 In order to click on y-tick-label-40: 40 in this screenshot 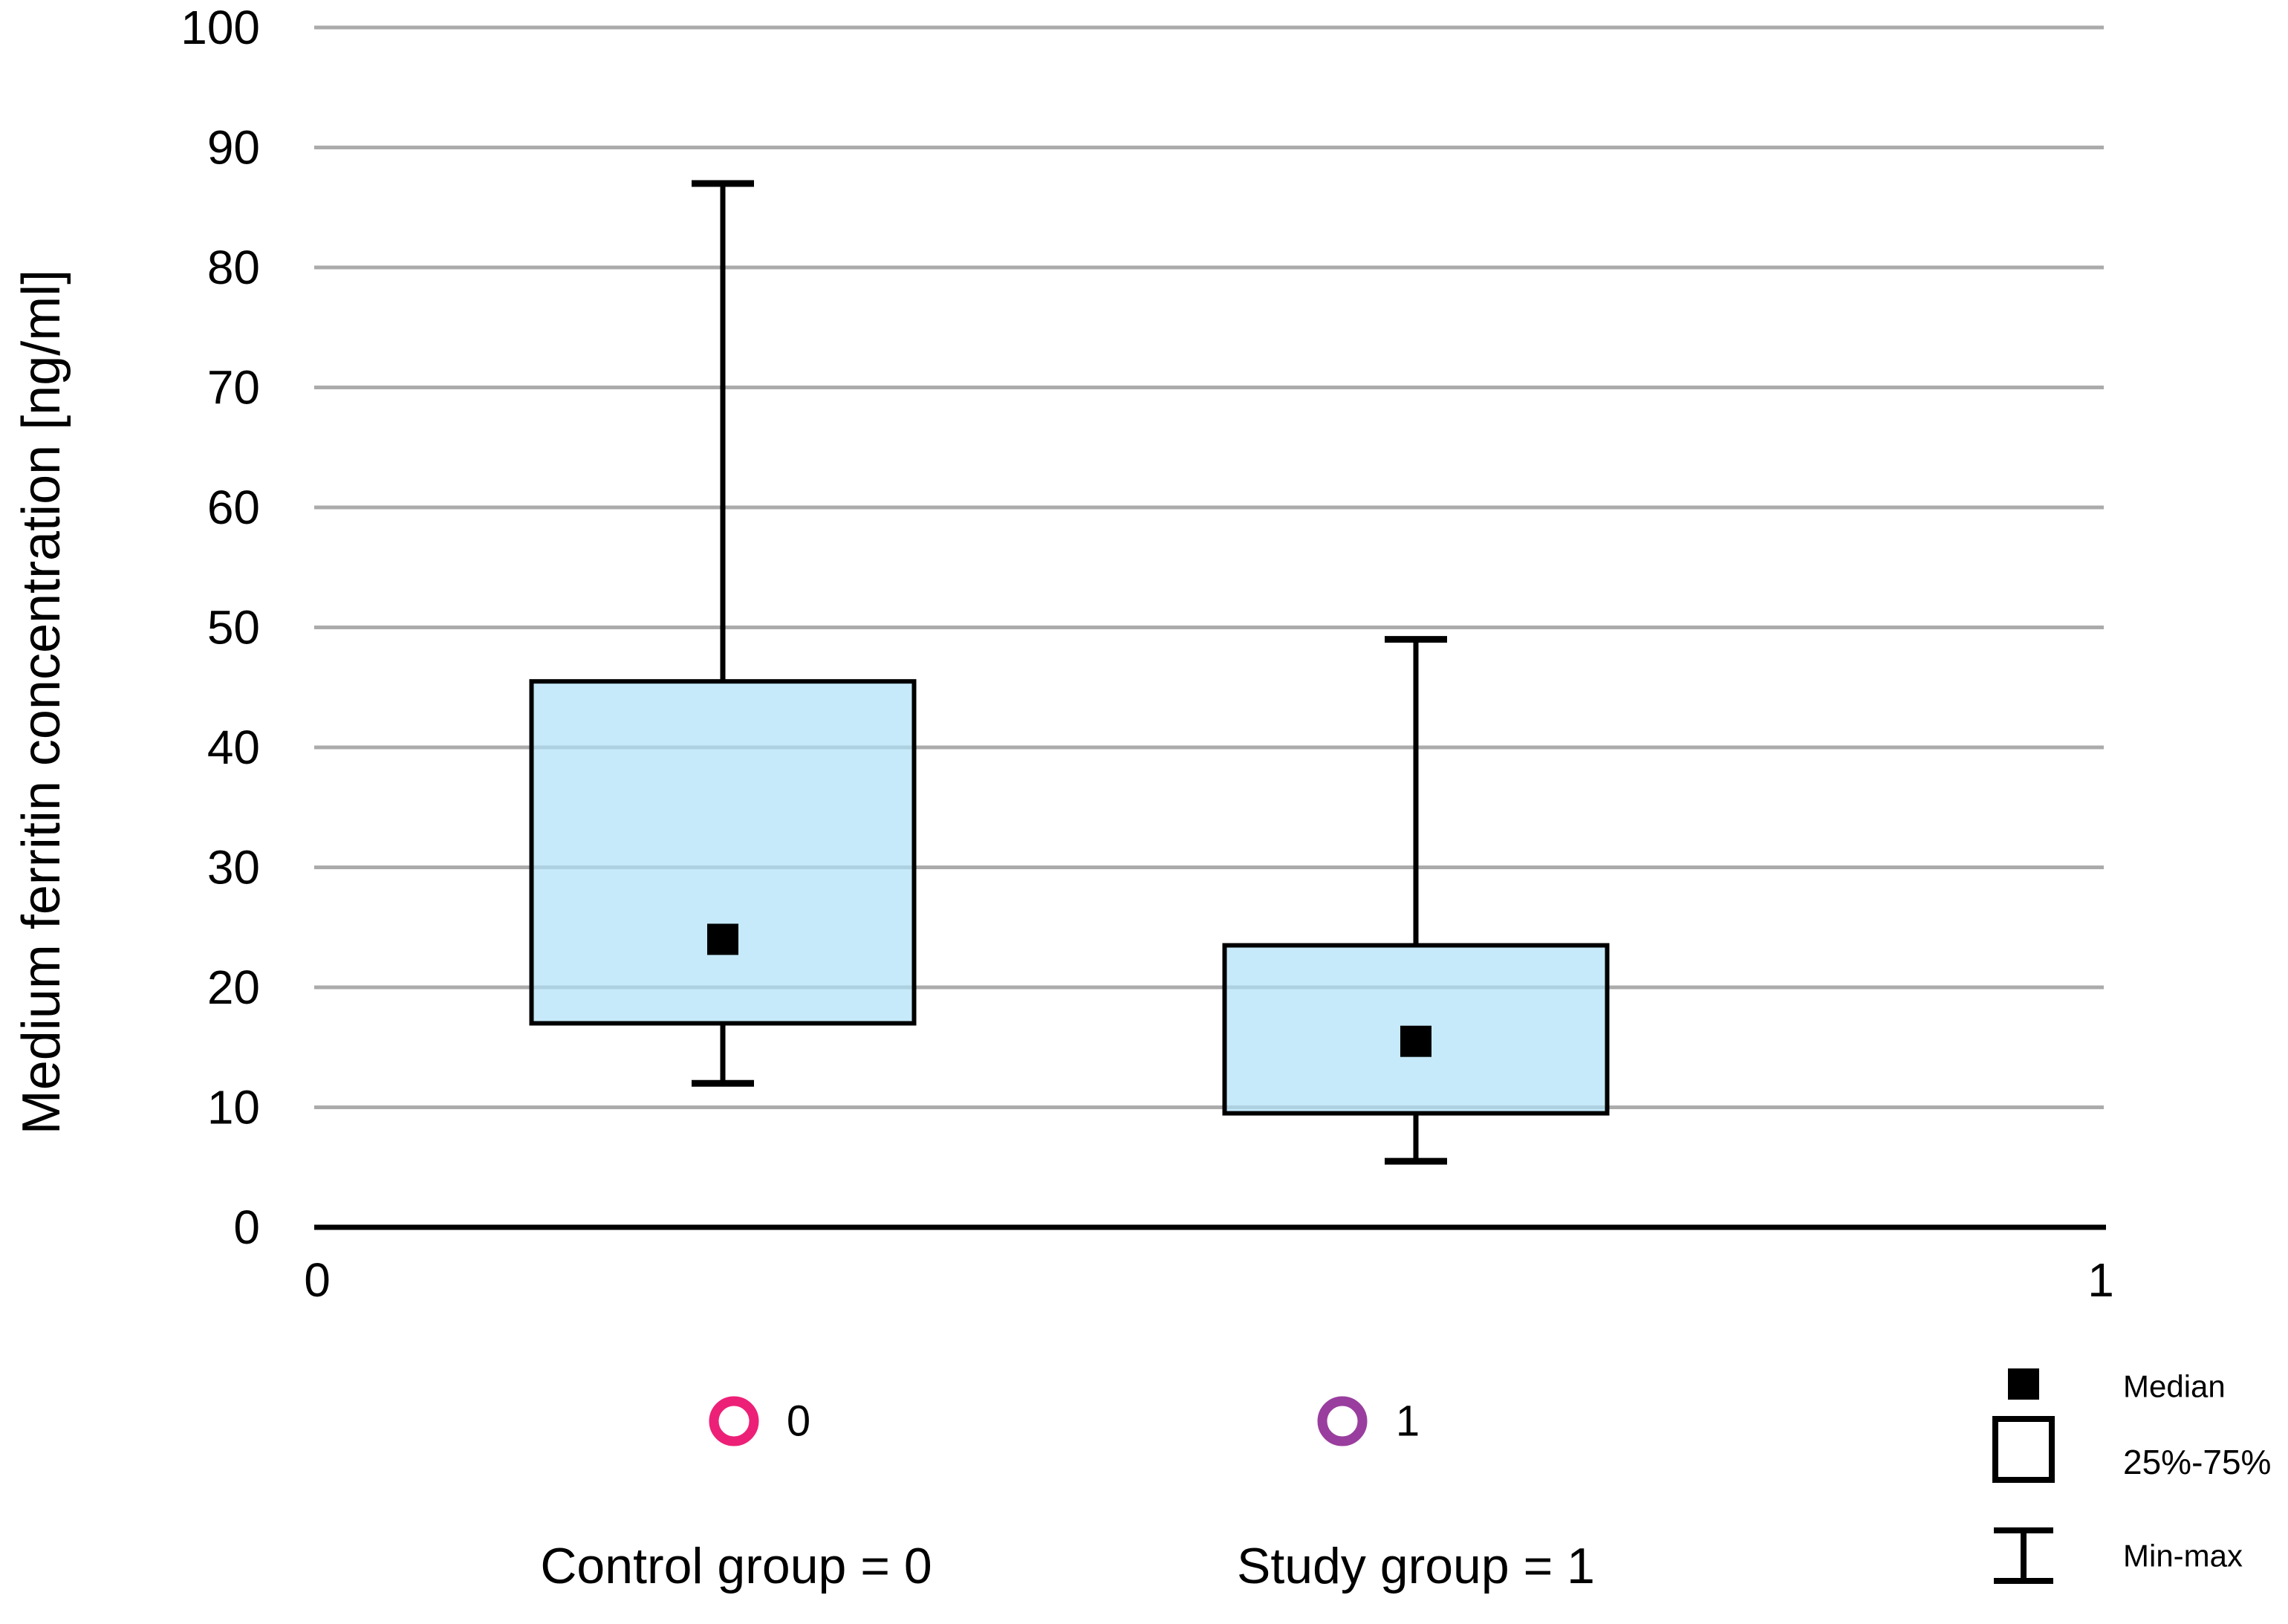, I will do `click(234, 747)`.